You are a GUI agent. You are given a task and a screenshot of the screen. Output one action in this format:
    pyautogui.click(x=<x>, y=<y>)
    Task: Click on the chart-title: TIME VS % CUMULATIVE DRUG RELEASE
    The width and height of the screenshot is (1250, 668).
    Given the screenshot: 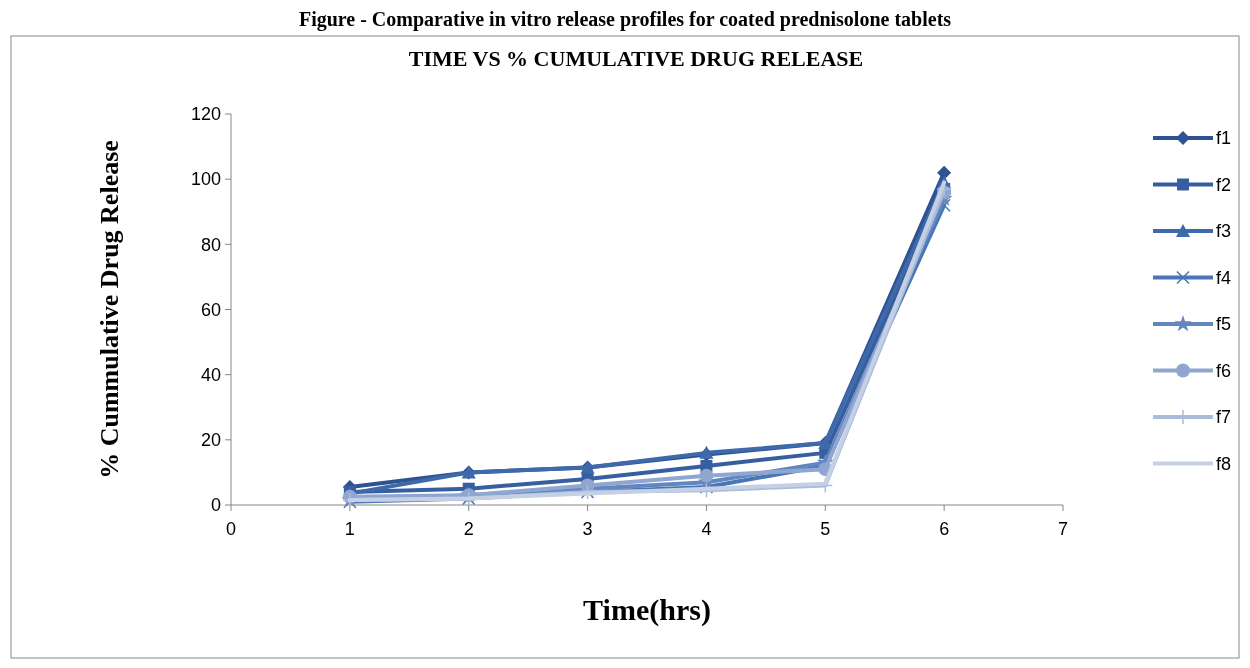 What is the action you would take?
    pyautogui.click(x=636, y=58)
    